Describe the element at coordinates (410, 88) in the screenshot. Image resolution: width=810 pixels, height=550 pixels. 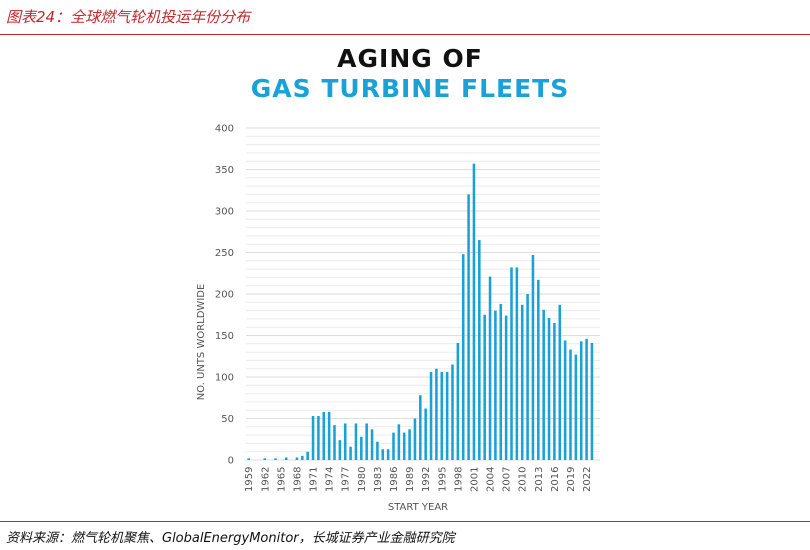
I see `chart-subtitle: GAS TURBINE FLEETS` at that location.